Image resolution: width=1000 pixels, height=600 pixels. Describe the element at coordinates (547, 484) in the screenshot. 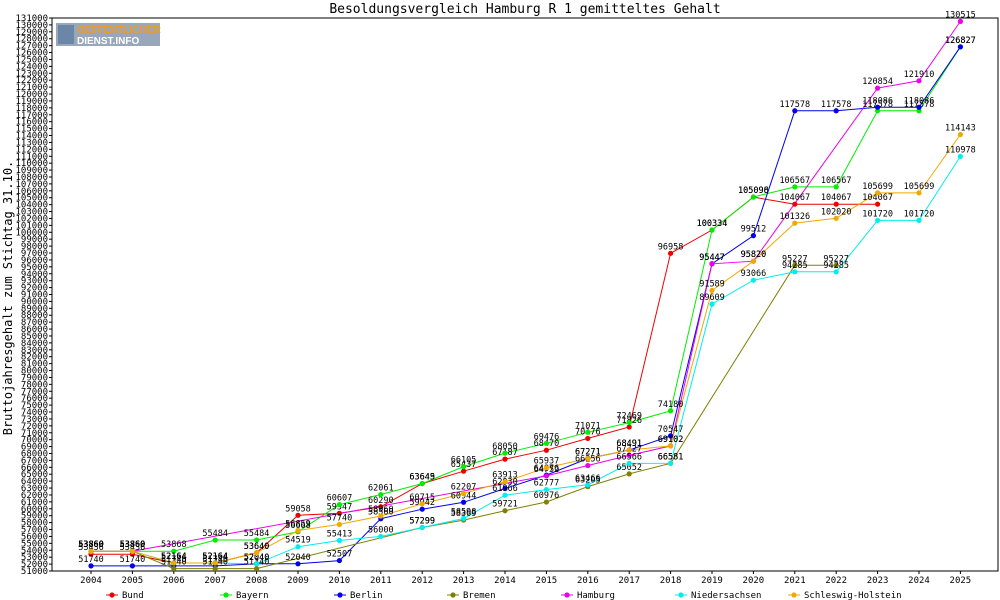

I see `data-label: 62777` at that location.